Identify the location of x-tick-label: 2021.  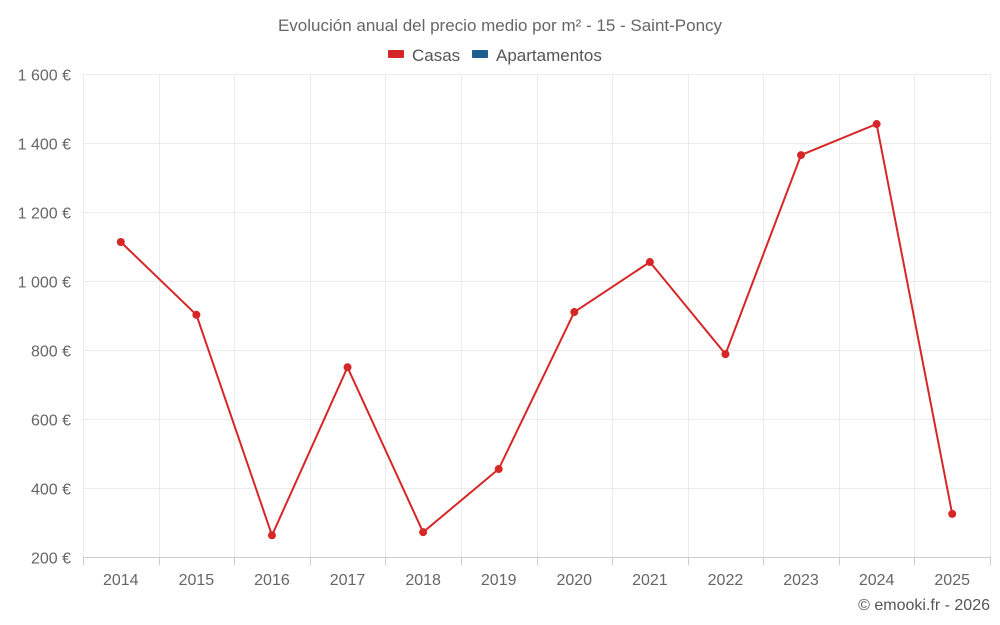
(650, 580).